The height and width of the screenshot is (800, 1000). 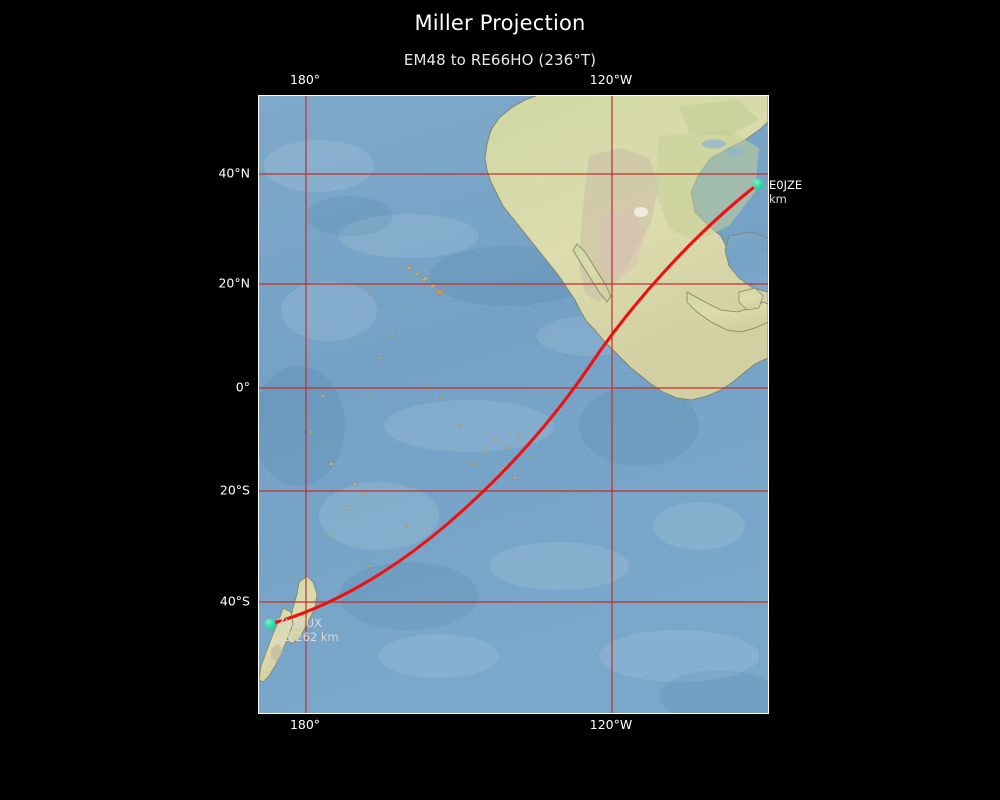 I want to click on station-label-e0jze: E0JZE km, so click(x=786, y=192).